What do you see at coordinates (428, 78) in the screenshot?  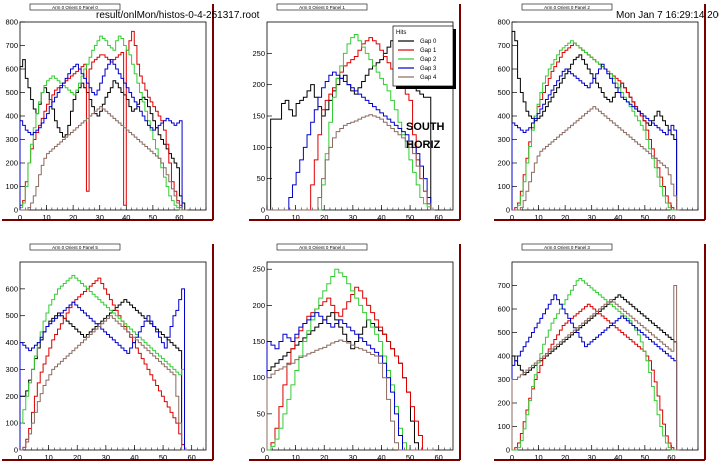 I see `legend-entry: Gap 4` at bounding box center [428, 78].